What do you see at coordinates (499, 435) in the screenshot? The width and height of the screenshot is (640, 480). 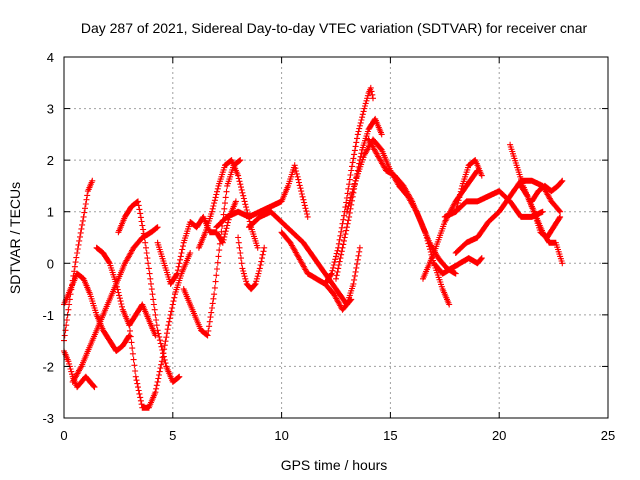 I see `x-tick-label: 20` at bounding box center [499, 435].